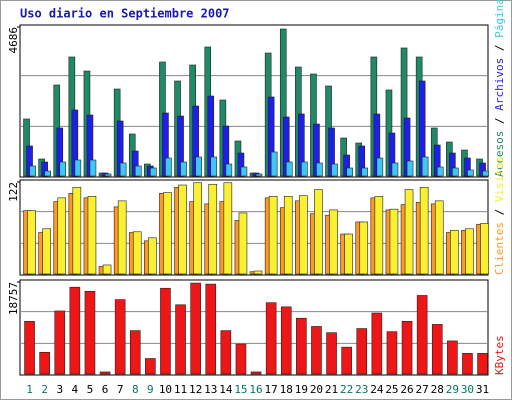  Describe the element at coordinates (499, 88) in the screenshot. I see `legend: Accesos / Archivos / Páginas` at that location.